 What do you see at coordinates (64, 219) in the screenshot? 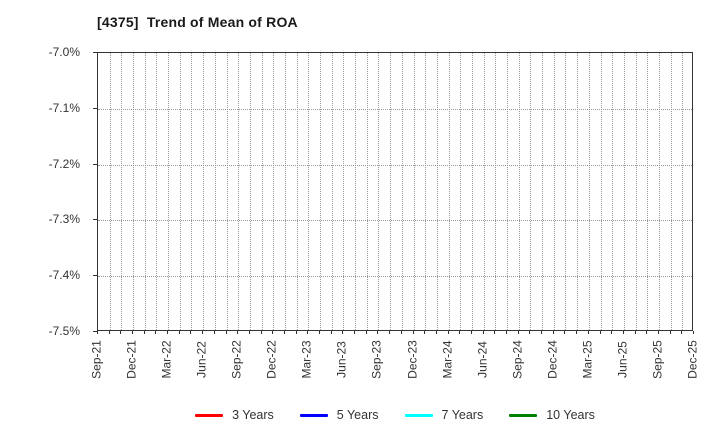
I see `y-tick-label: -7.3%` at bounding box center [64, 219].